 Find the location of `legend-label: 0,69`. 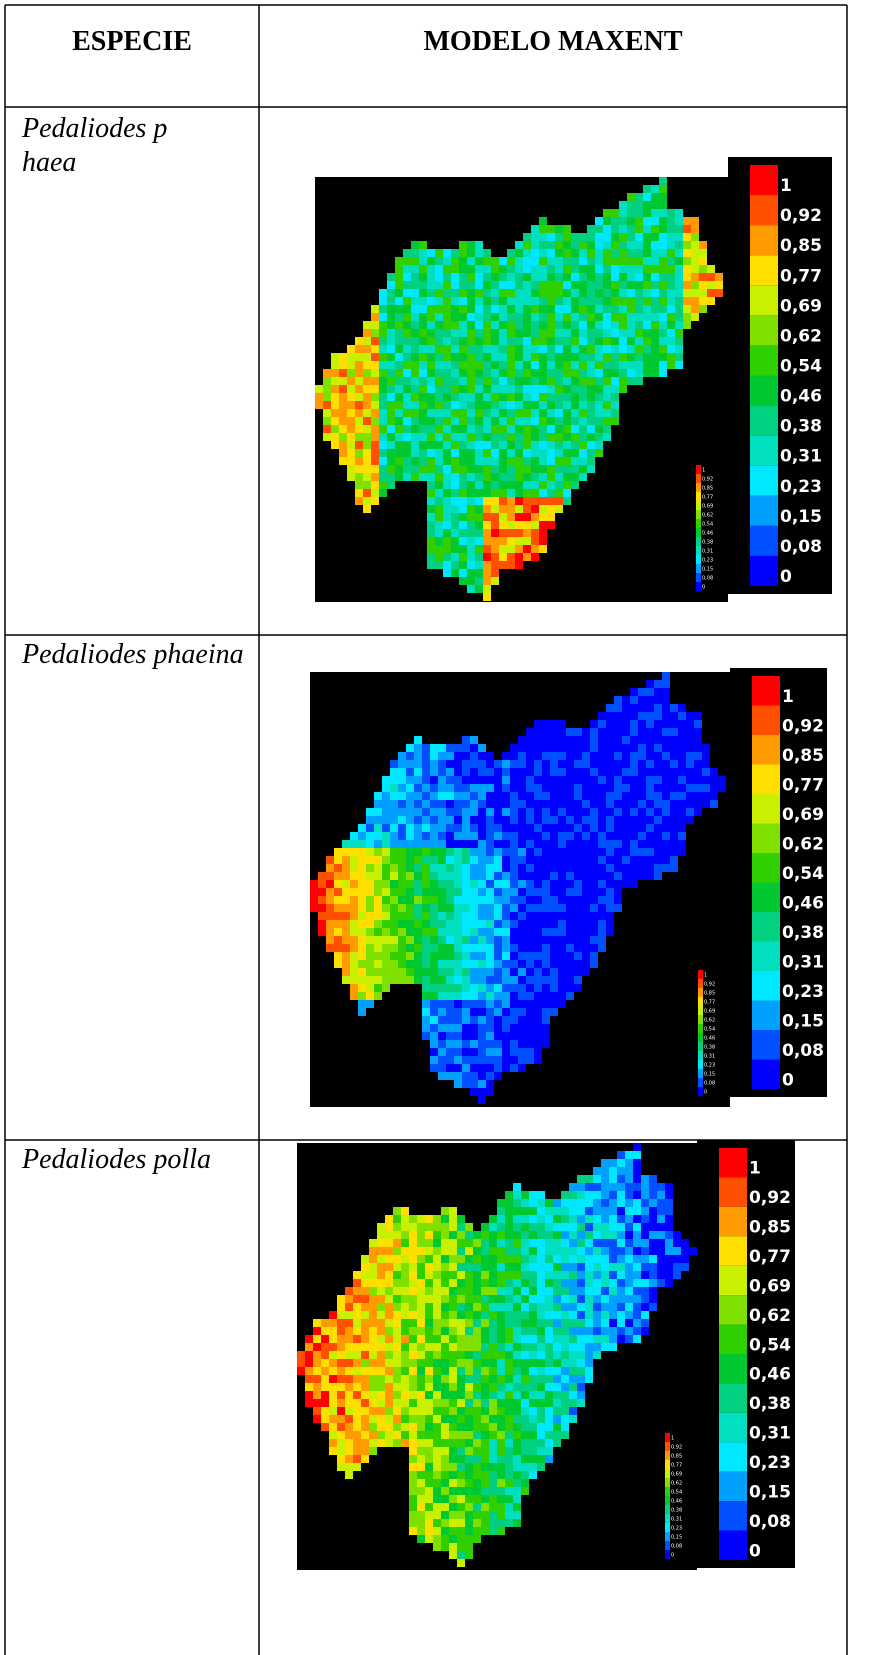

legend-label: 0,69 is located at coordinates (803, 815).